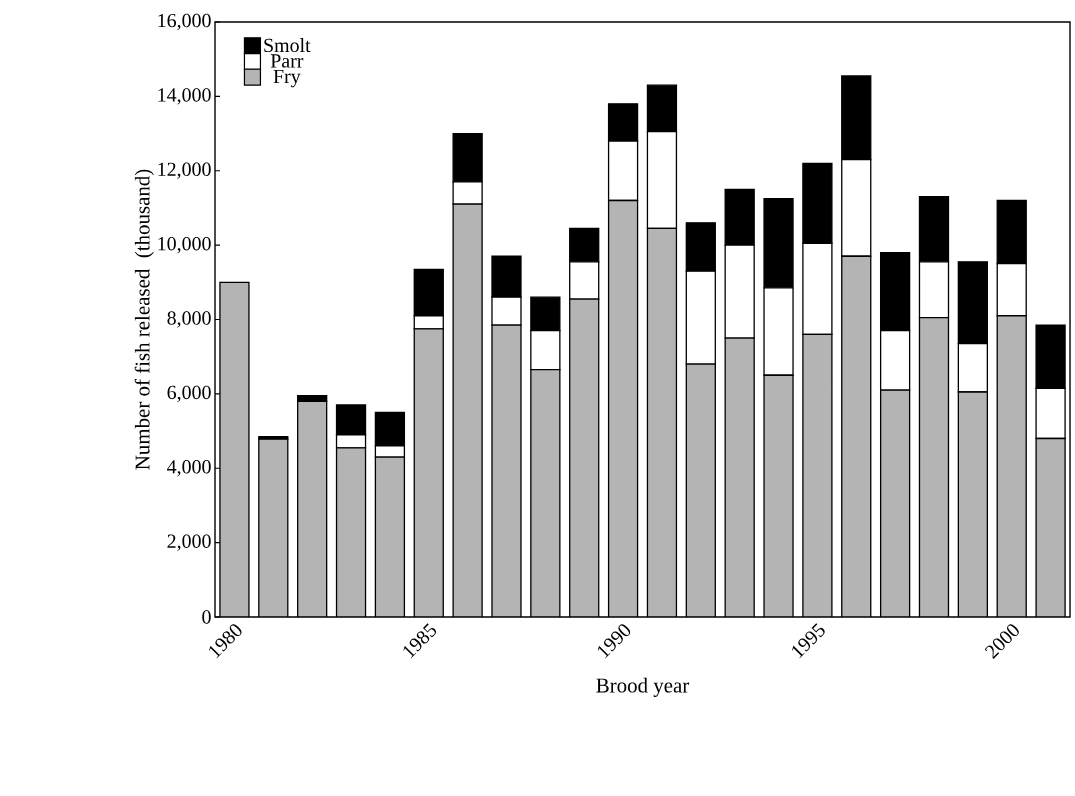 Image resolution: width=1075 pixels, height=796 pixels. I want to click on y-tick-label: 0, so click(206, 617).